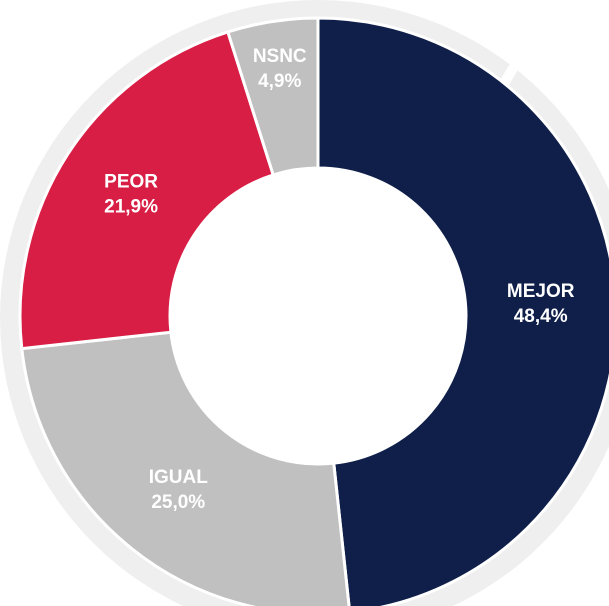 This screenshot has width=609, height=606. Describe the element at coordinates (131, 206) in the screenshot. I see `slice-value-label: 21,9%` at that location.